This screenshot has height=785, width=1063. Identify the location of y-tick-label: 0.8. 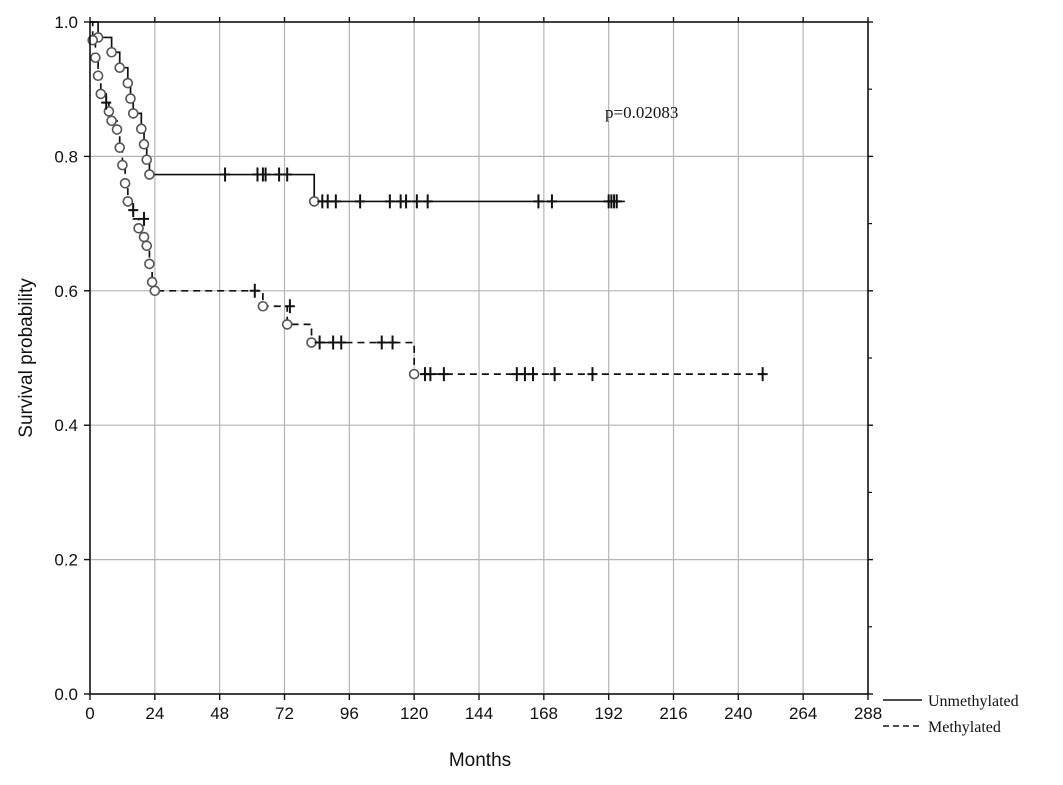
(66, 156).